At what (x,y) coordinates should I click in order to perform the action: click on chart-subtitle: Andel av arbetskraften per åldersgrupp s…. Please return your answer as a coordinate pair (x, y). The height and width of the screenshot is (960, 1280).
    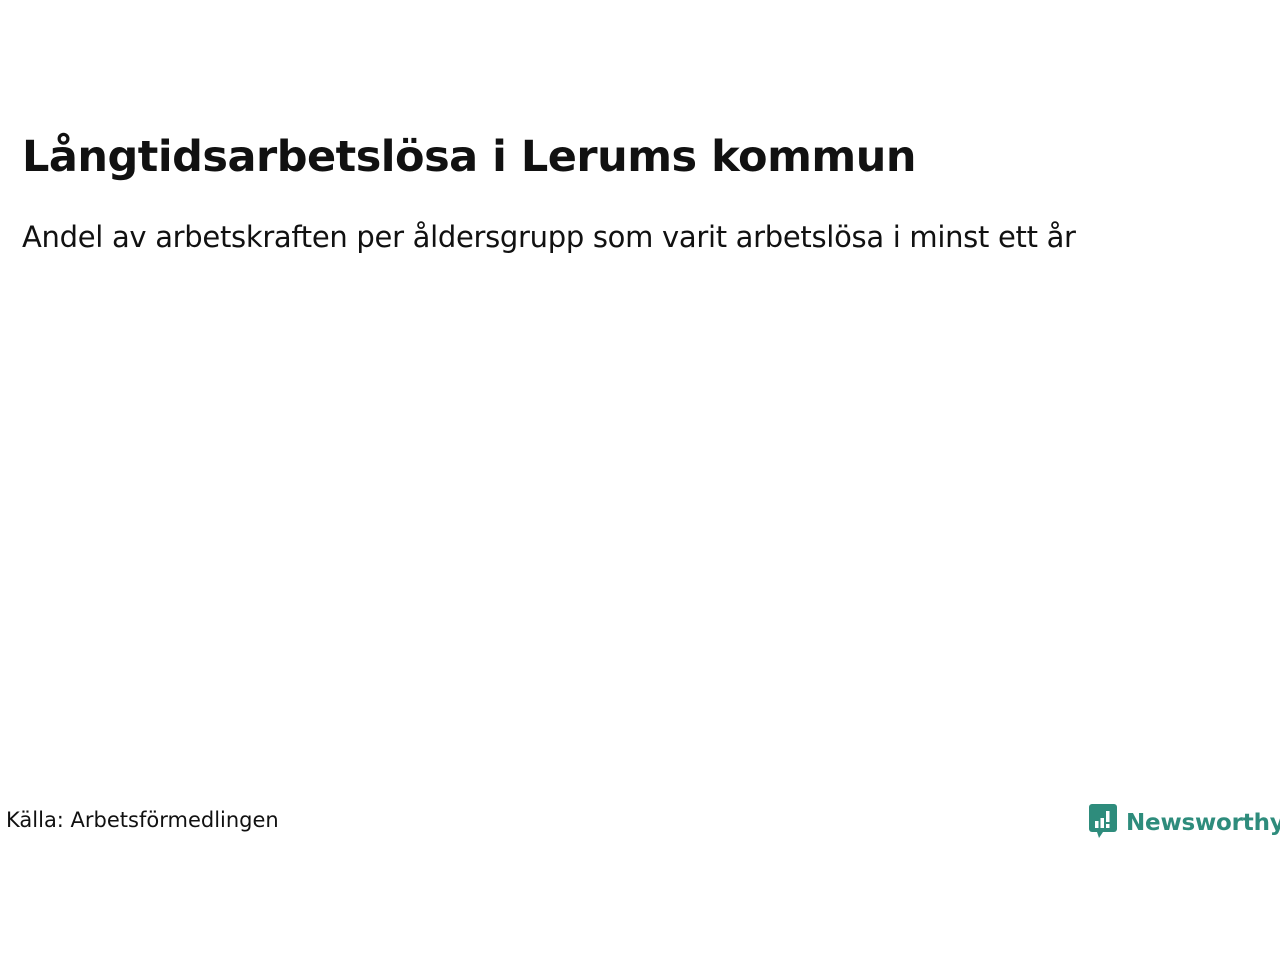
    Looking at the image, I should click on (549, 237).